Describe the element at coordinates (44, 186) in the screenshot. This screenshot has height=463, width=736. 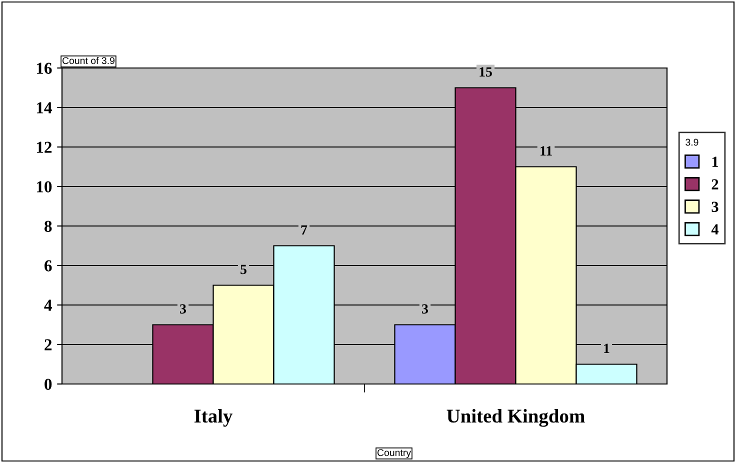
I see `y-tick-label: 10` at that location.